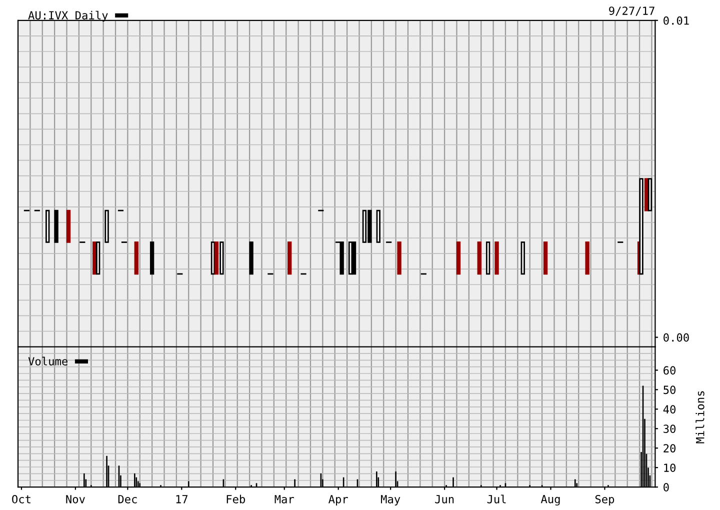 The width and height of the screenshot is (720, 510). What do you see at coordinates (700, 417) in the screenshot?
I see `y-axis-title: Millions` at bounding box center [700, 417].